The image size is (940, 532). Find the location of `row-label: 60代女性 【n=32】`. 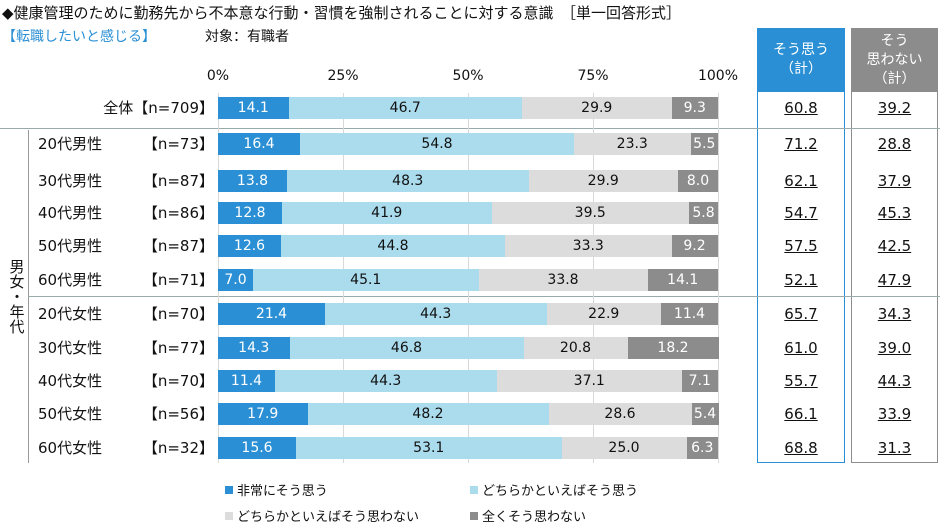

row-label: 60代女性 【n=32】 is located at coordinates (126, 448).